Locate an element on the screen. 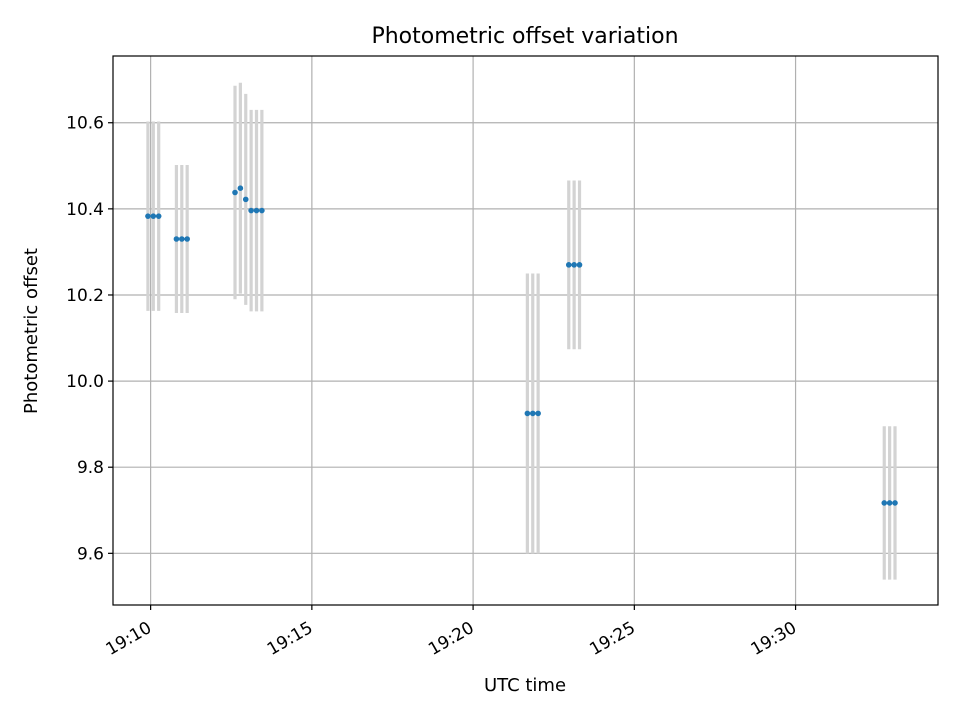  y-tick-label: 10.4 is located at coordinates (85, 210).